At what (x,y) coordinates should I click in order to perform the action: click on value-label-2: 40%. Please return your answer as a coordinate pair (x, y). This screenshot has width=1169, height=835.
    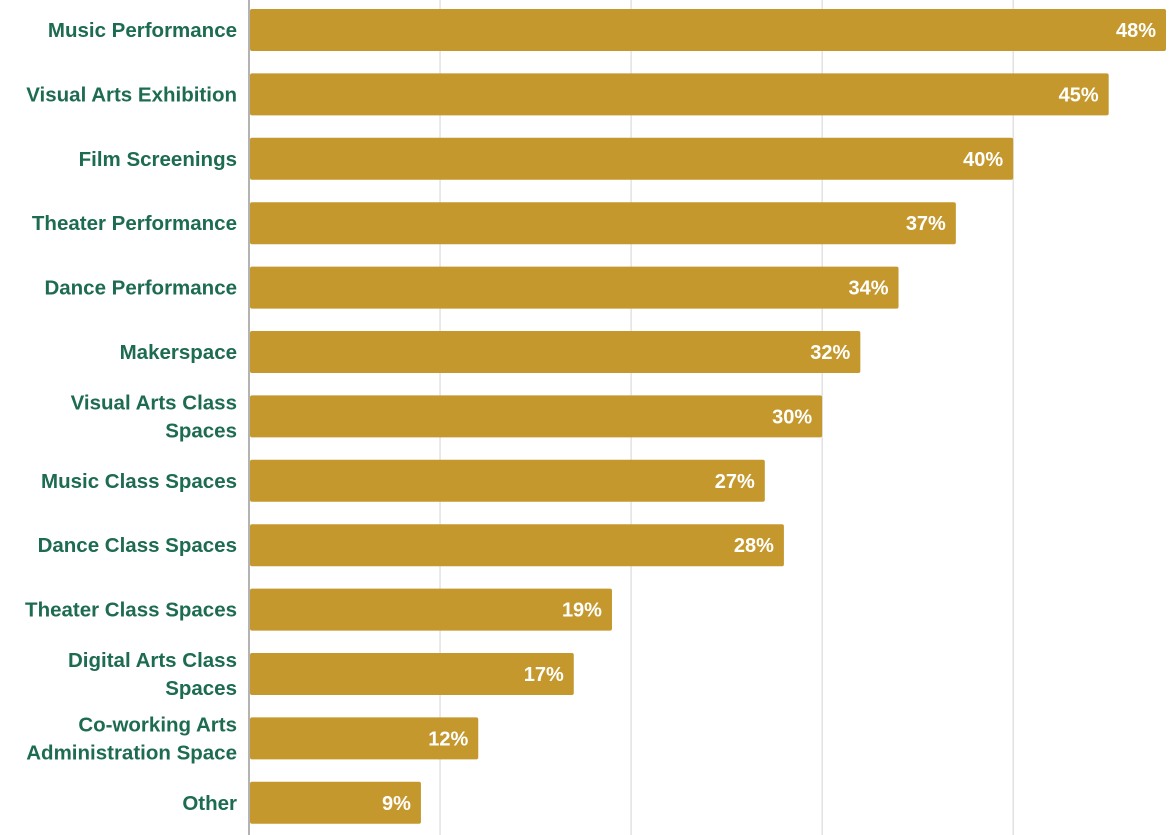
    Looking at the image, I should click on (983, 160).